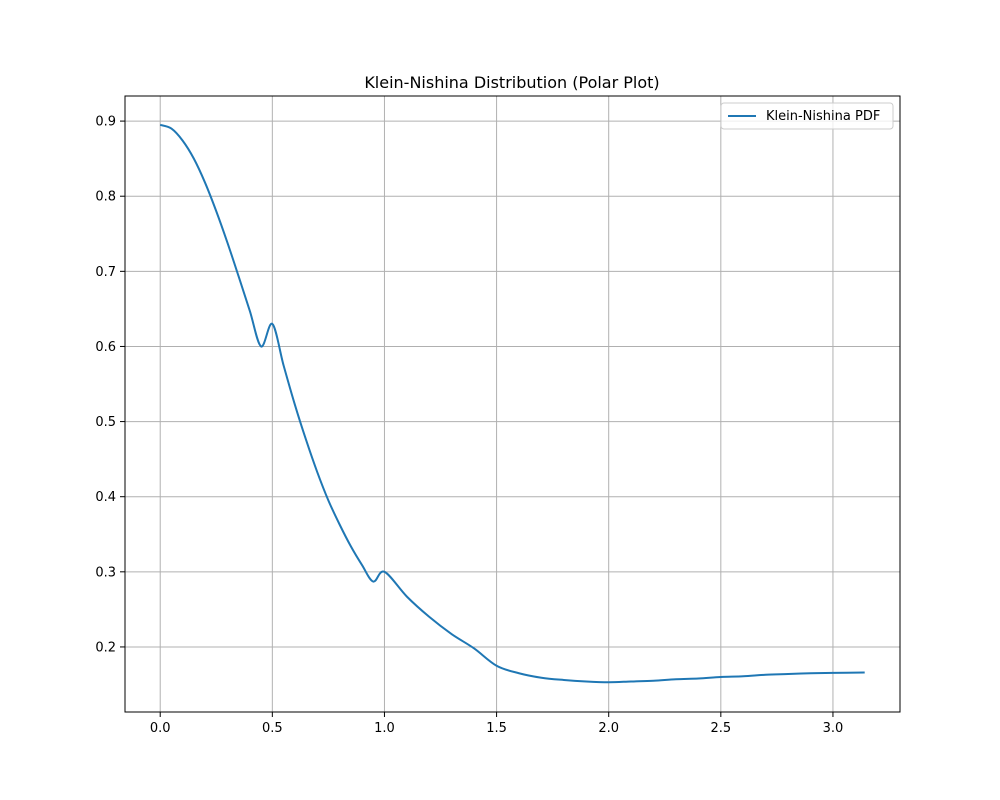 The width and height of the screenshot is (1000, 800). Describe the element at coordinates (105, 122) in the screenshot. I see `y-tick-label: 0.9` at that location.